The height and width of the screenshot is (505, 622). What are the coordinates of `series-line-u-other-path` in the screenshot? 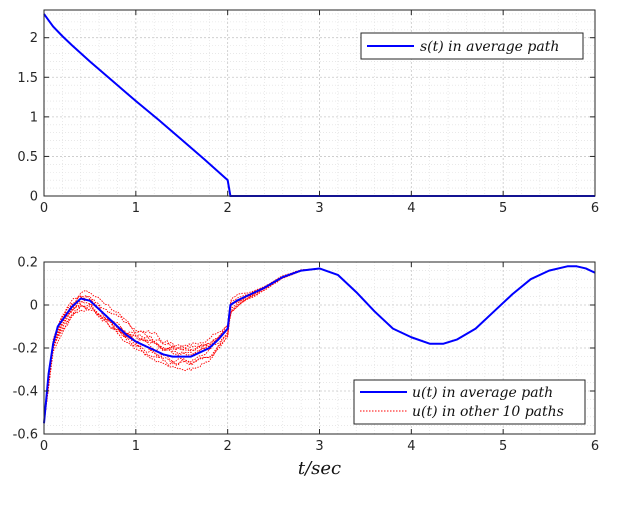 It's located at (180, 346).